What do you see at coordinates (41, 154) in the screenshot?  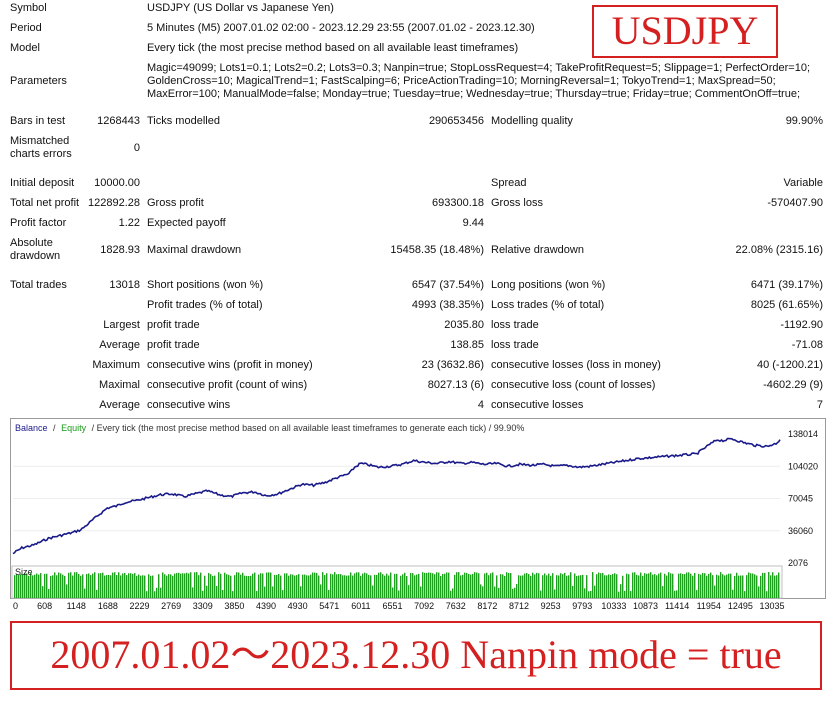 I see `mismatched-label-line2: charts errors` at bounding box center [41, 154].